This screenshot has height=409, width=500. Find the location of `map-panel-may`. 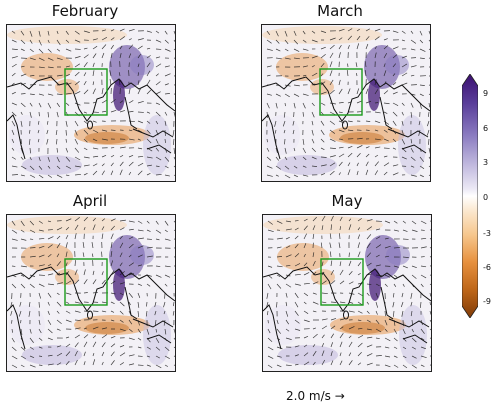

map-panel-may is located at coordinates (347, 293).